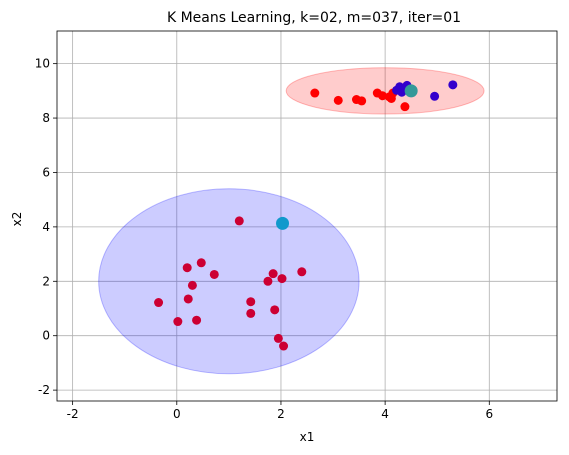 Image resolution: width=569 pixels, height=455 pixels. I want to click on y-tick-label: -2, so click(44, 390).